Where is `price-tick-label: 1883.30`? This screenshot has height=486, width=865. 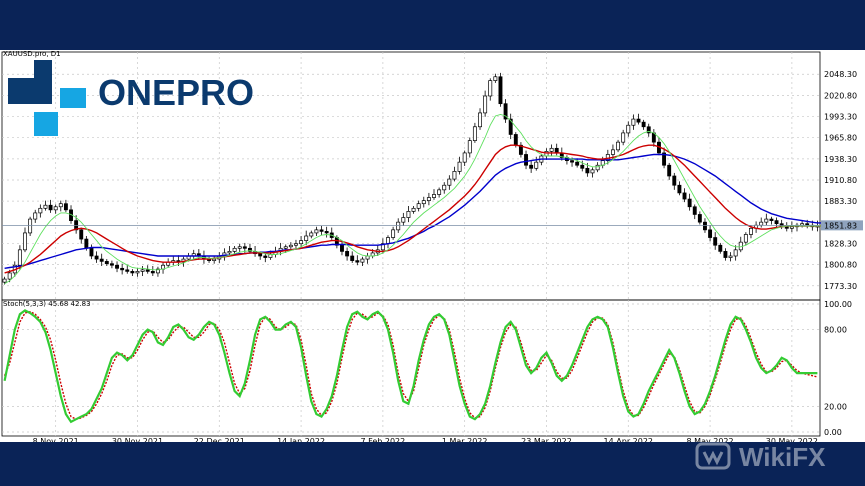 price-tick-label: 1883.30 is located at coordinates (840, 201).